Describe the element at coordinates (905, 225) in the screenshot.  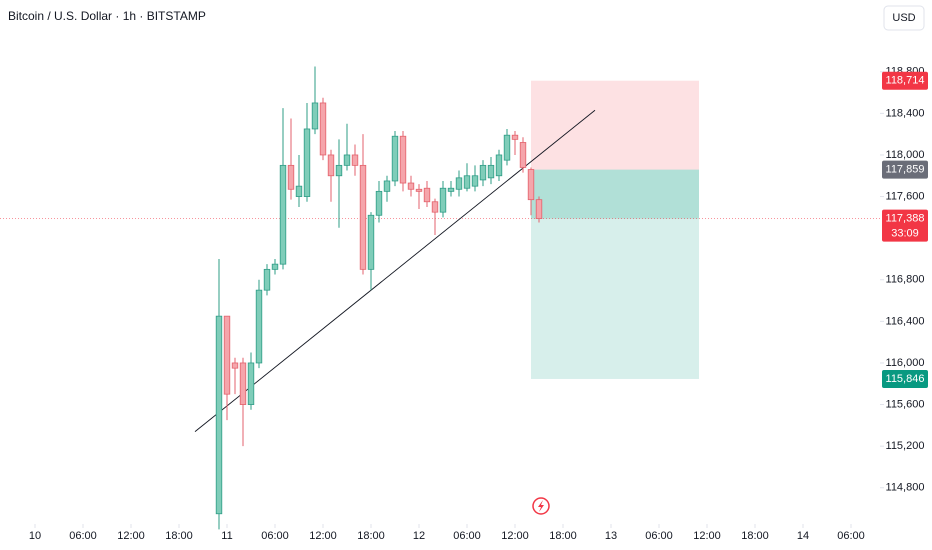
I see `last-price-badge` at that location.